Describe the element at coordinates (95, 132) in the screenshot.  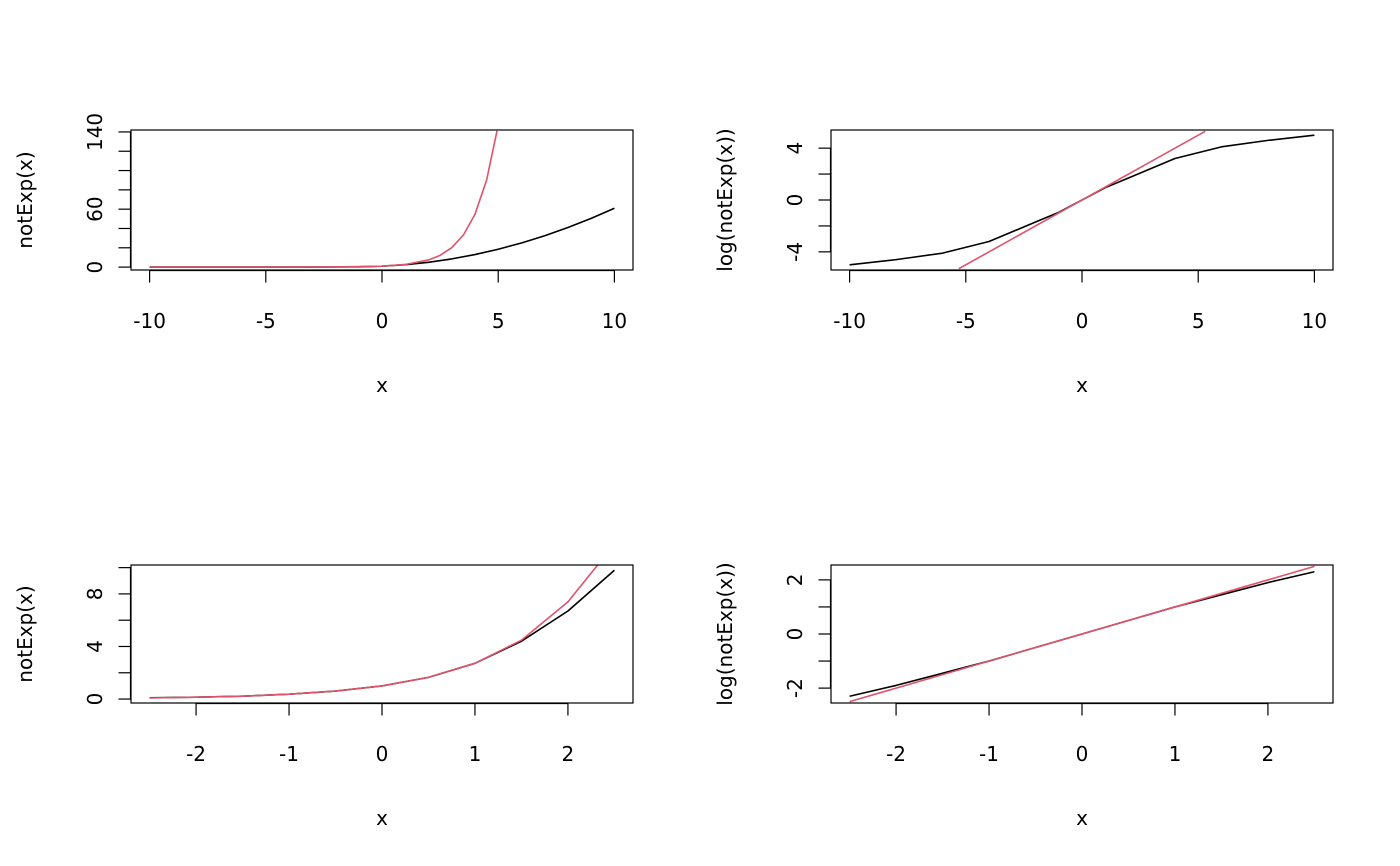
I see `y-tick-label: 140` at that location.